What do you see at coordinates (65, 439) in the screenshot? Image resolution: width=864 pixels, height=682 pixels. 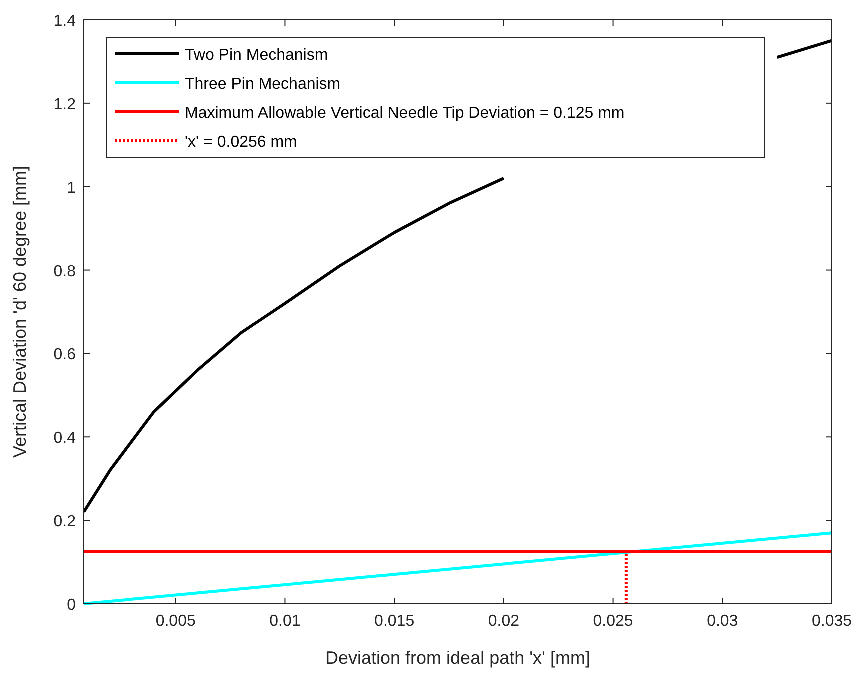 I see `y-tick-label: 0.4` at bounding box center [65, 439].